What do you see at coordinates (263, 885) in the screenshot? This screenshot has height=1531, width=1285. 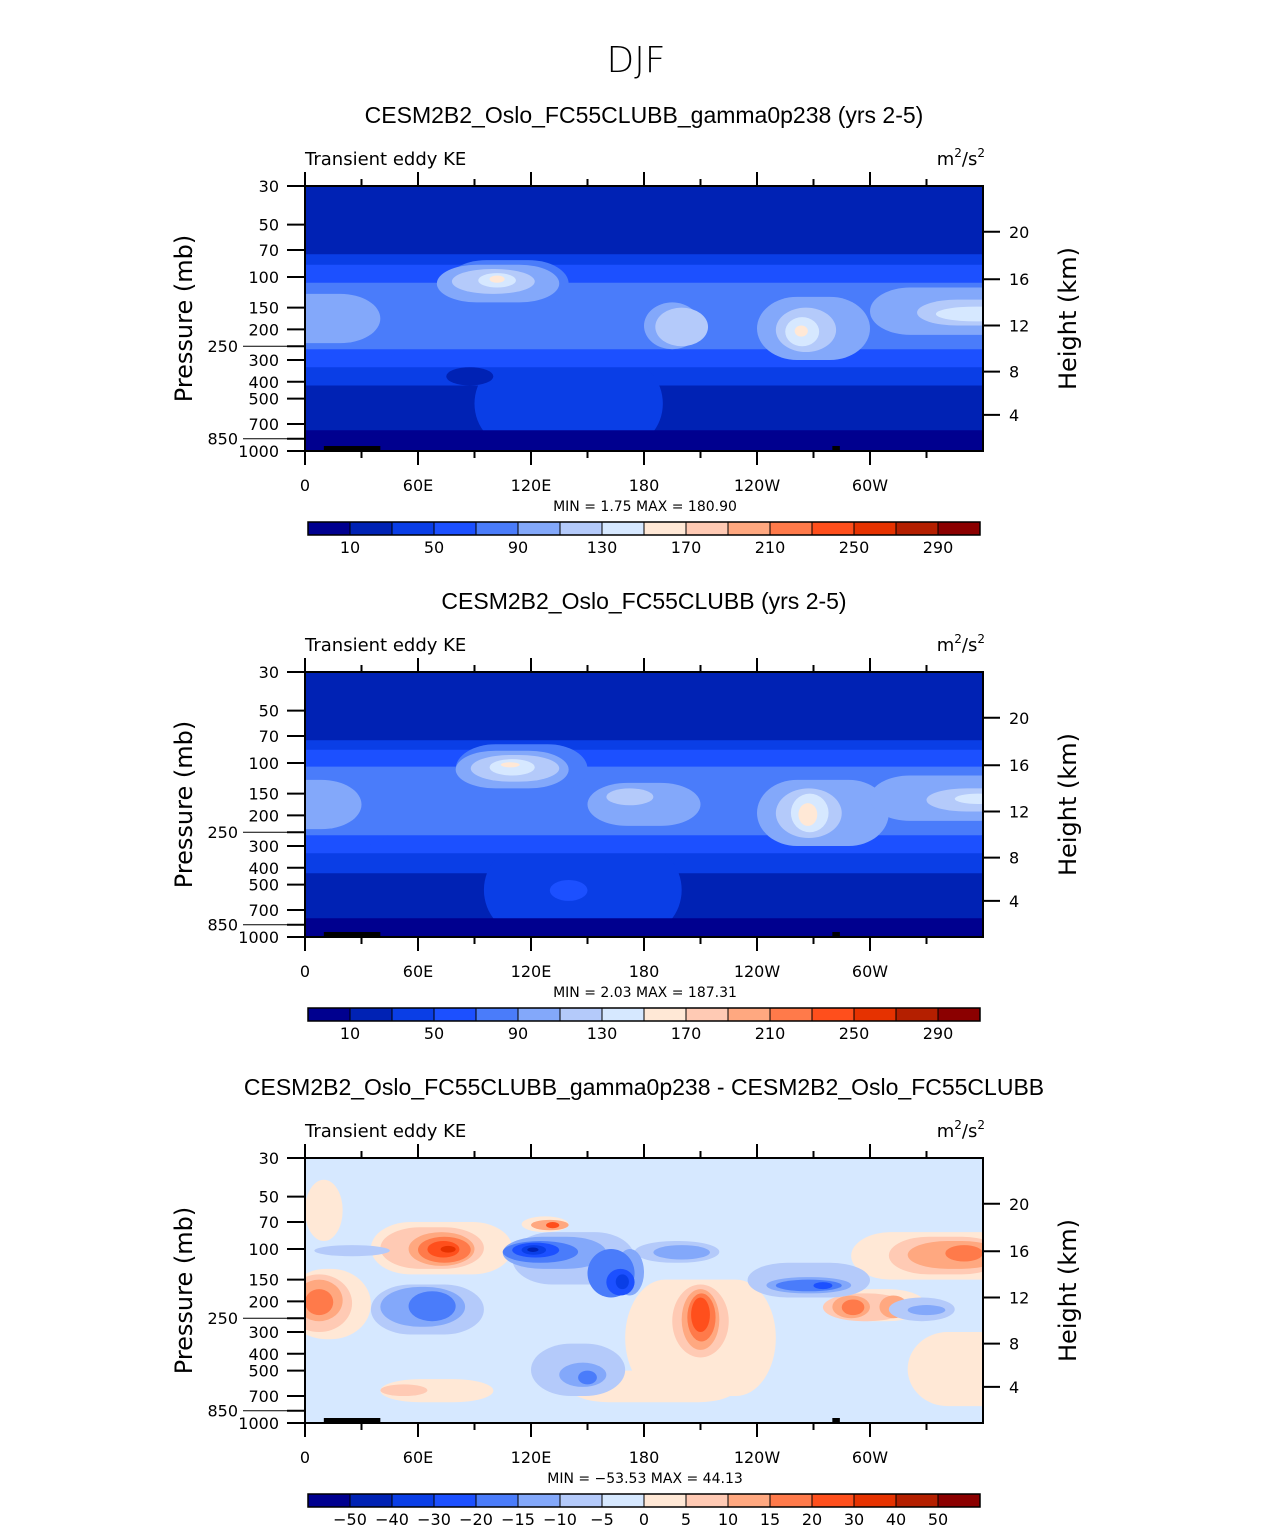 I see `y-tick-label: 500` at bounding box center [263, 885].